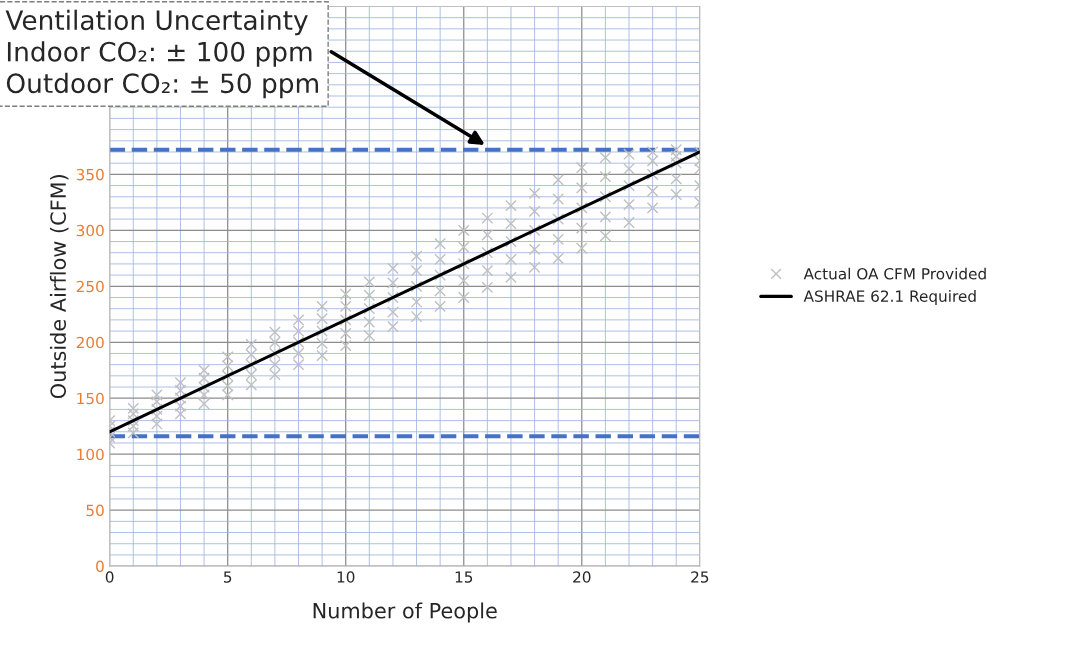 The width and height of the screenshot is (1075, 647). Describe the element at coordinates (700, 577) in the screenshot. I see `x-tick-label: 25` at that location.